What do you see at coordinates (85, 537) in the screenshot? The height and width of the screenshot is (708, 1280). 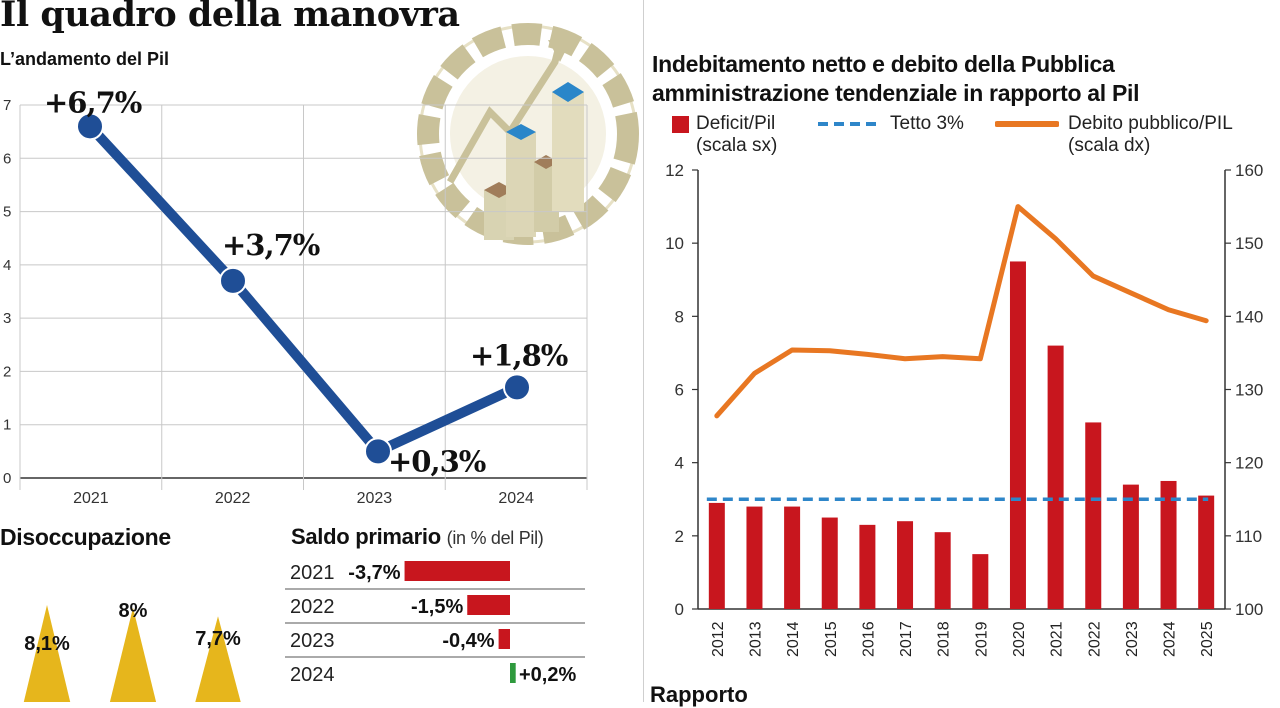 I see `disoccupazione-title: Disoccupazione` at bounding box center [85, 537].